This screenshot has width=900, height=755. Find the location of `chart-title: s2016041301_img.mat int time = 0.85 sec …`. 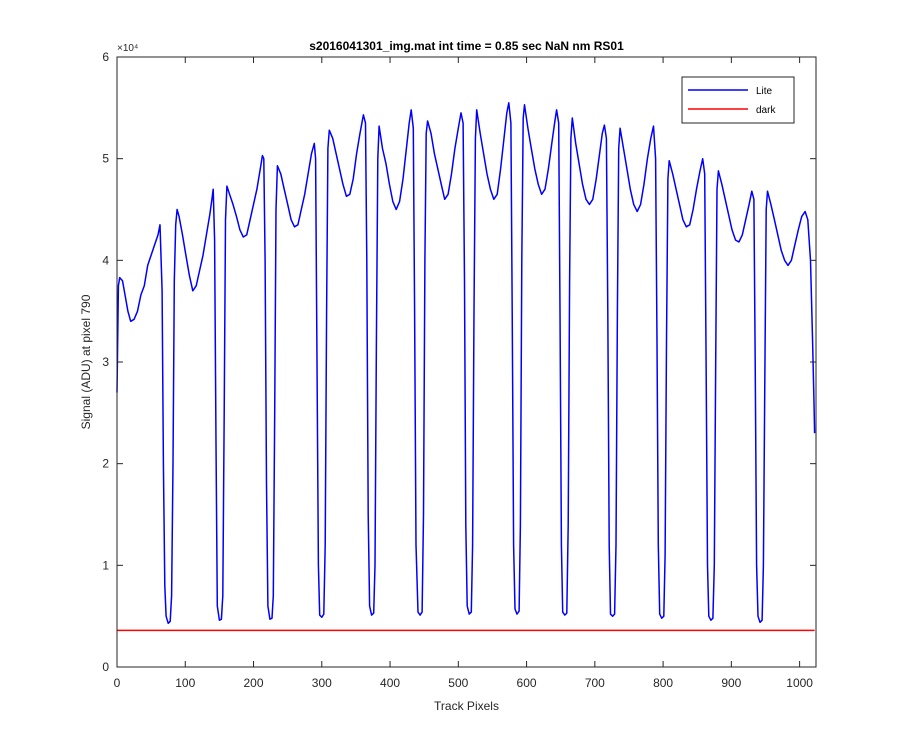

chart-title: s2016041301_img.mat int time = 0.85 sec … is located at coordinates (466, 46).